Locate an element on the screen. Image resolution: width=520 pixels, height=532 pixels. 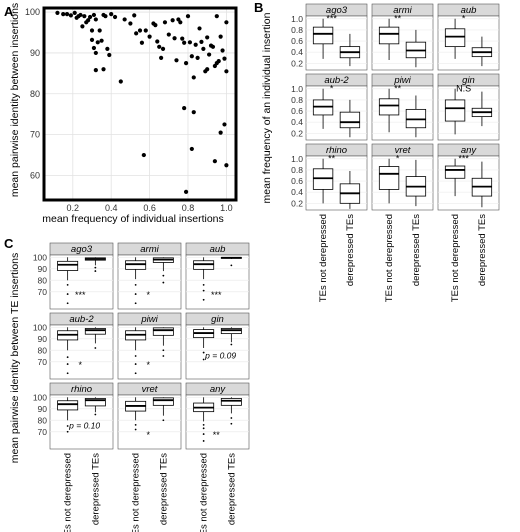
panel-a-letter: A is located at coordinates (9, 11).